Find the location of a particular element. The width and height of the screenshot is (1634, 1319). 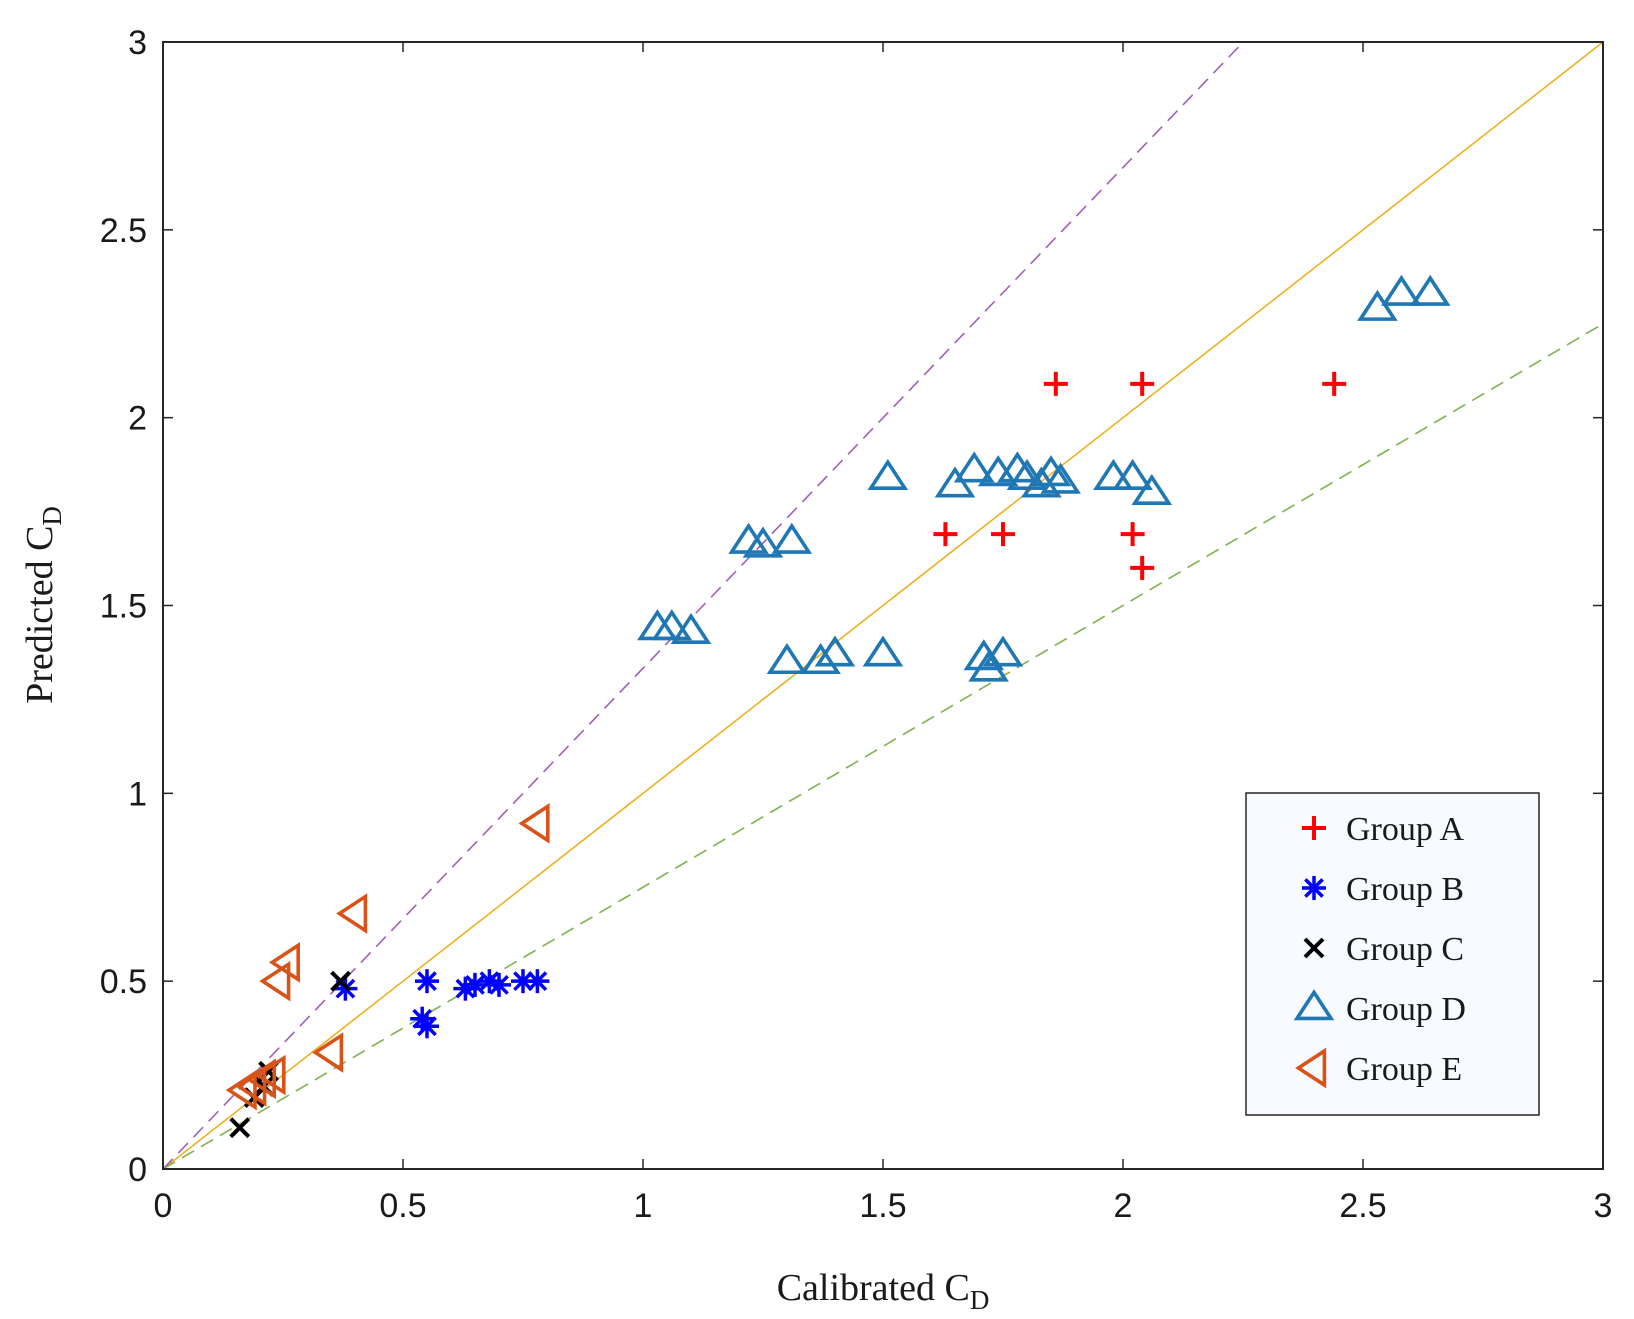

legend-label: Group C is located at coordinates (1405, 949).